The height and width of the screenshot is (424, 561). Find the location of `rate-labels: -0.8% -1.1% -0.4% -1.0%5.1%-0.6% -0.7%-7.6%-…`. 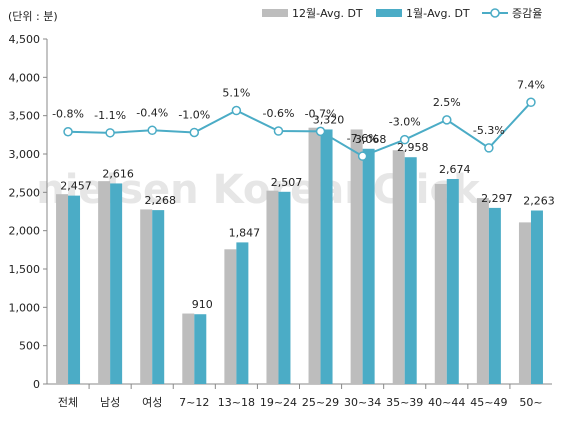

rate-labels: -0.8% -1.1% -0.4% -1.0%5.1%-0.6% -0.7%-7.6%-… is located at coordinates (298, 111).